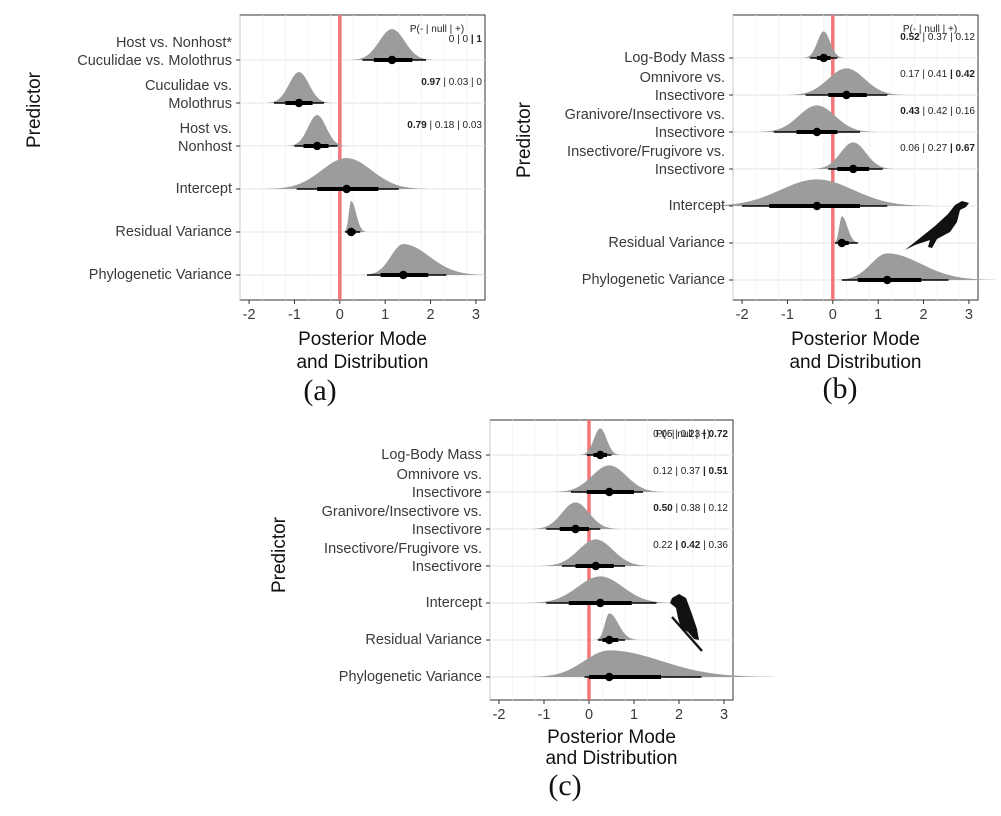  I want to click on panel-label: (a), so click(319, 390).